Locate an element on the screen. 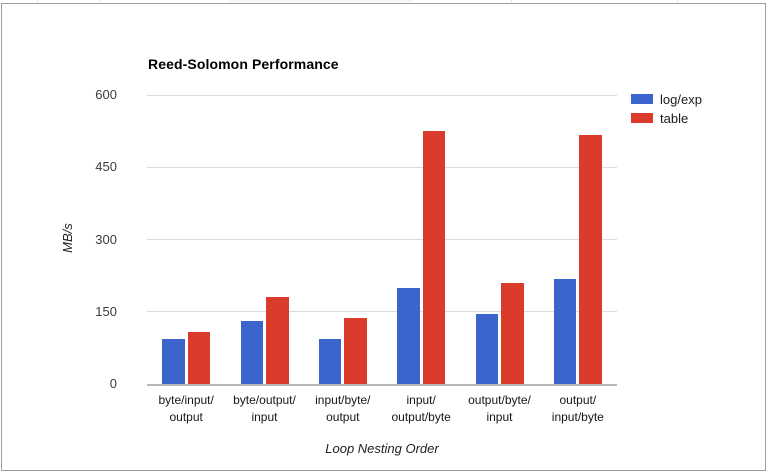  legend-swatch-log-exp is located at coordinates (642, 99).